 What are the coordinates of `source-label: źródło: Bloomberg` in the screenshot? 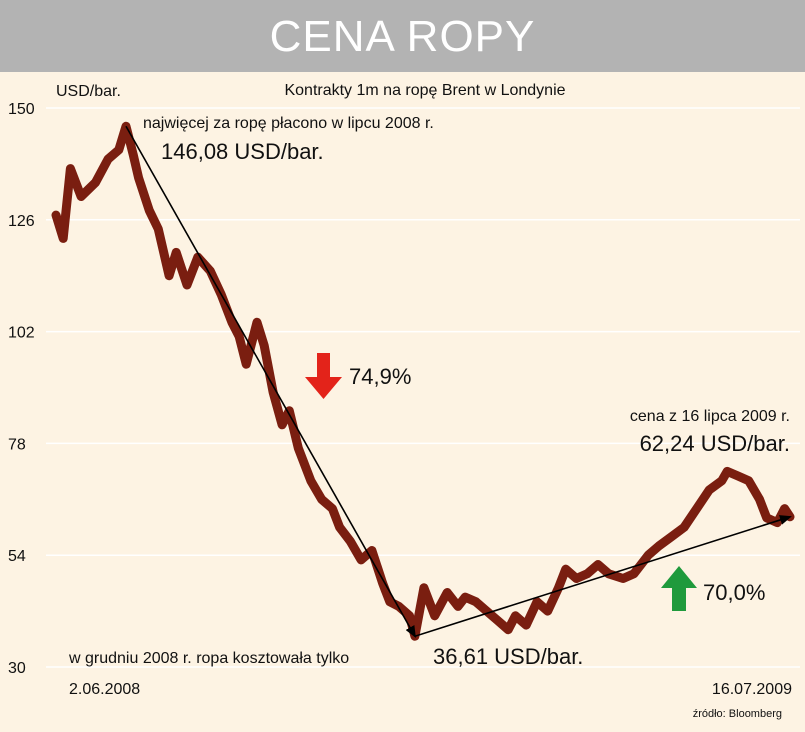 It's located at (737, 714).